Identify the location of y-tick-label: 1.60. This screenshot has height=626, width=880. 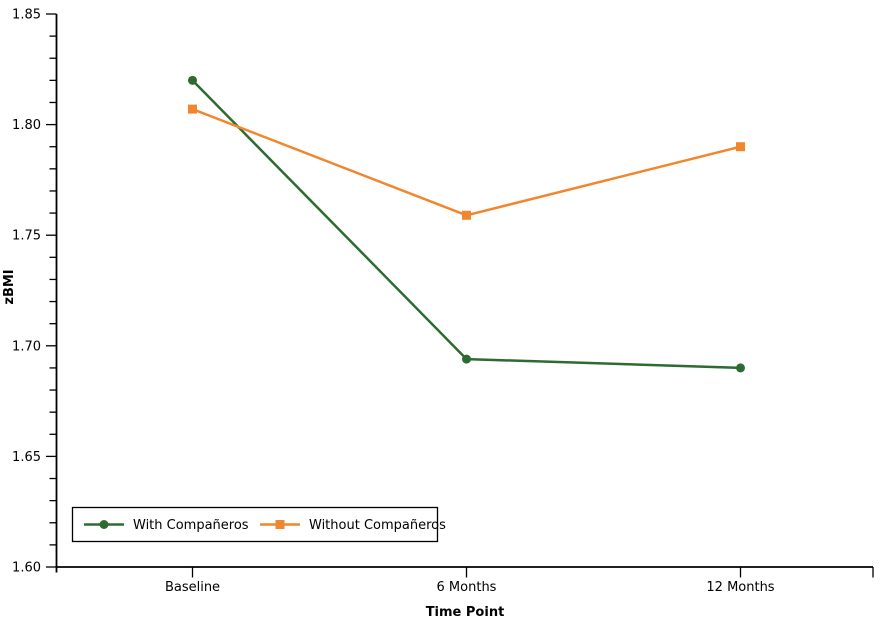
(26, 568).